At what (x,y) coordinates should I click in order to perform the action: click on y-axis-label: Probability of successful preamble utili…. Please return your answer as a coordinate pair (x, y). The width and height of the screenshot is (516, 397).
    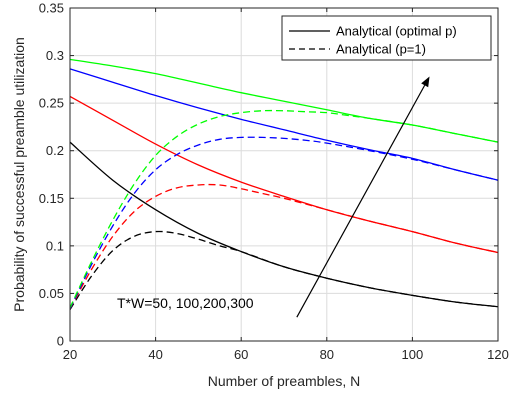
    Looking at the image, I should click on (19, 174).